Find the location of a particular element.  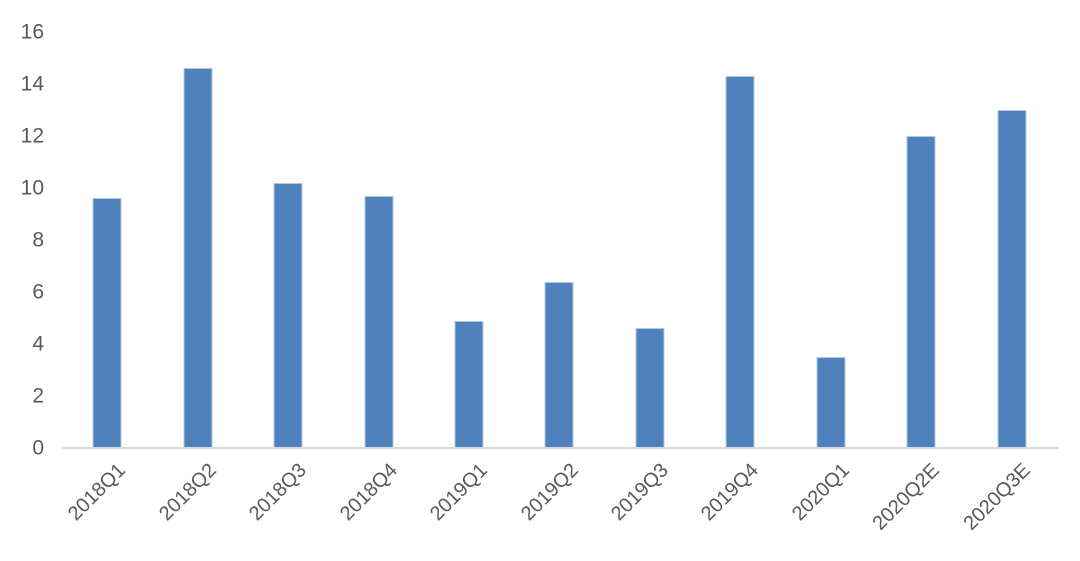

bar-2020Q1 is located at coordinates (831, 402).